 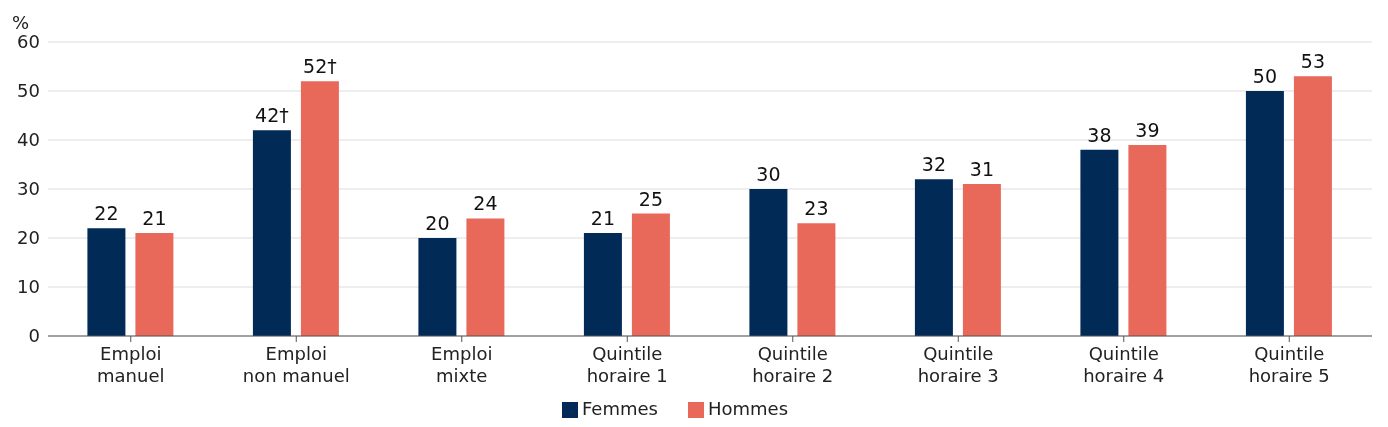 What do you see at coordinates (28, 42) in the screenshot?
I see `y-tick-label: 60` at bounding box center [28, 42].